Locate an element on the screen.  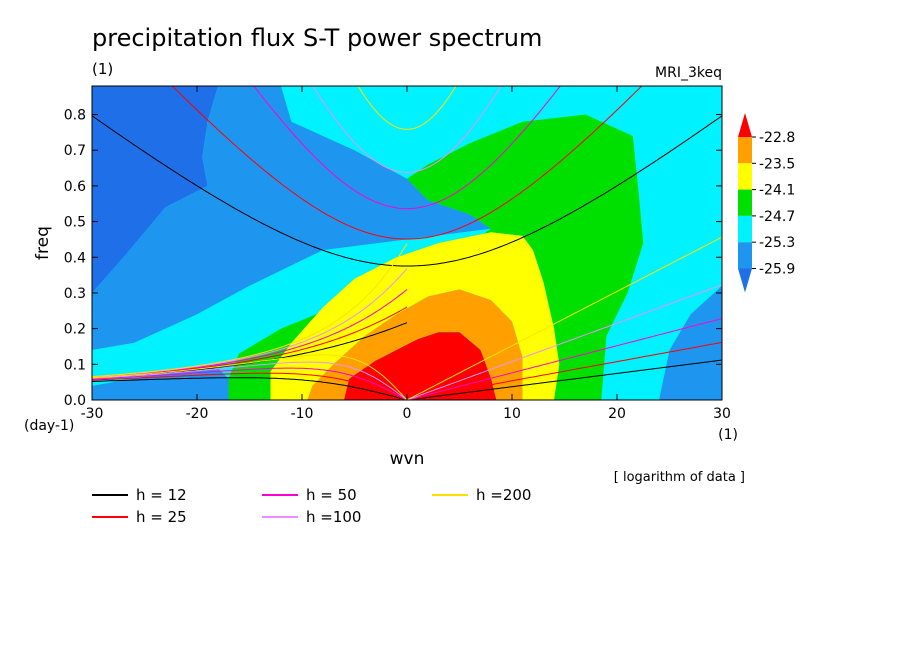
x-tick-label: -20 is located at coordinates (197, 414).